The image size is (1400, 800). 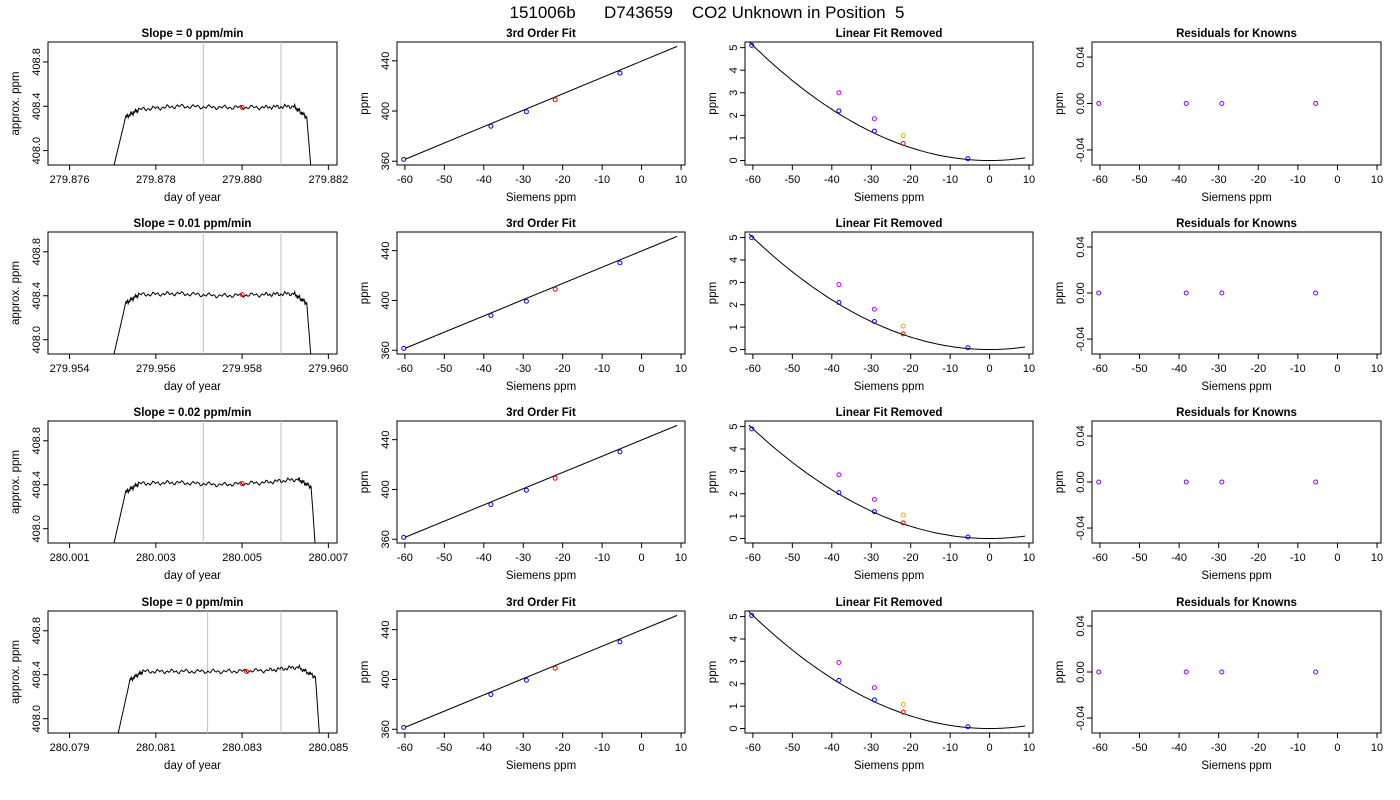 I want to click on x-tick-label: 280.083, so click(x=242, y=748).